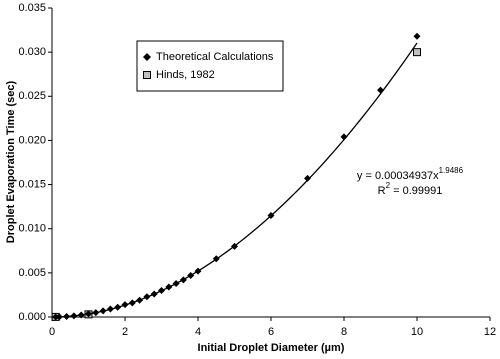 This screenshot has height=359, width=500. Describe the element at coordinates (215, 57) in the screenshot. I see `legend-label: Theoretical Calculations` at that location.